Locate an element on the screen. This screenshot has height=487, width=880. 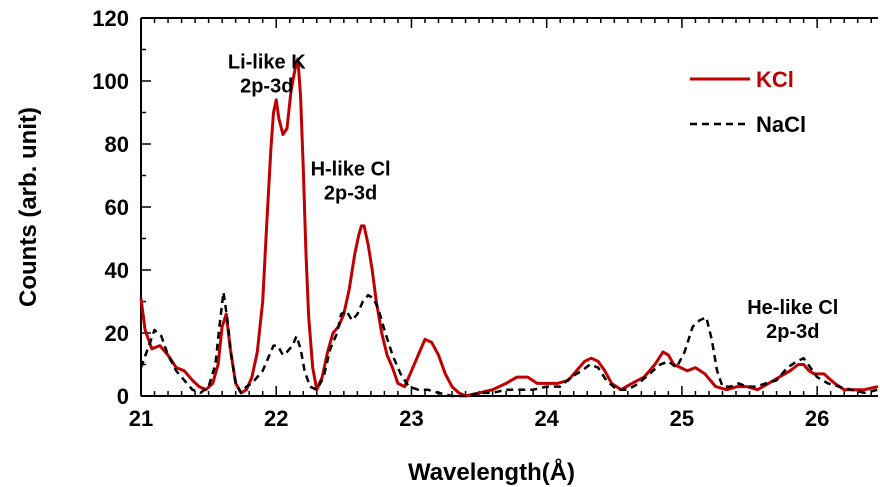
y-axis-label: Counts (arb. unit) is located at coordinates (28, 207).